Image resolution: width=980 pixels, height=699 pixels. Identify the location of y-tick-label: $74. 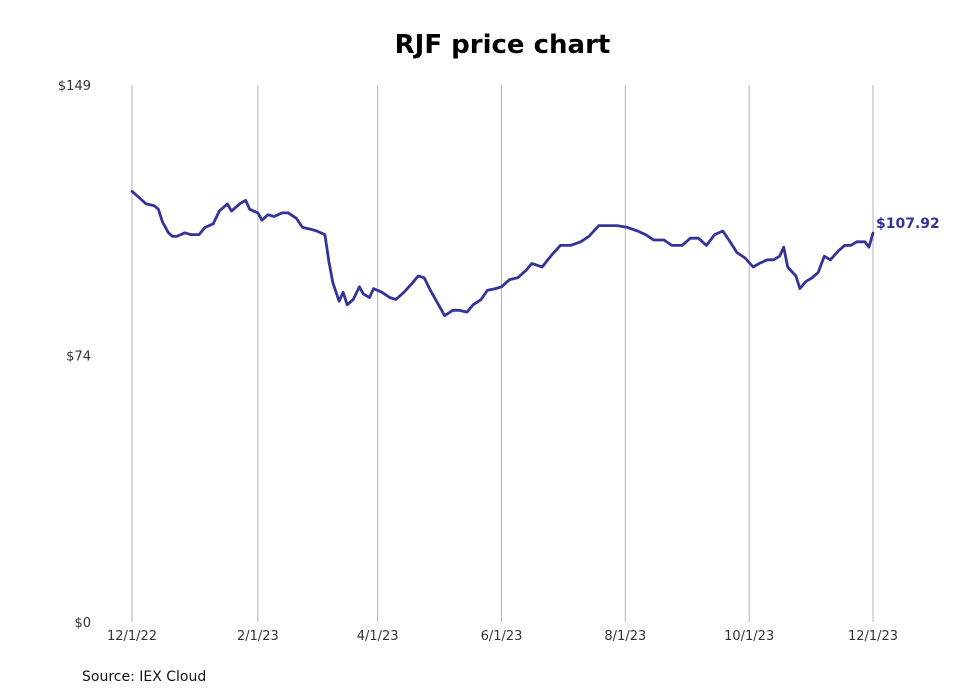
(78, 356).